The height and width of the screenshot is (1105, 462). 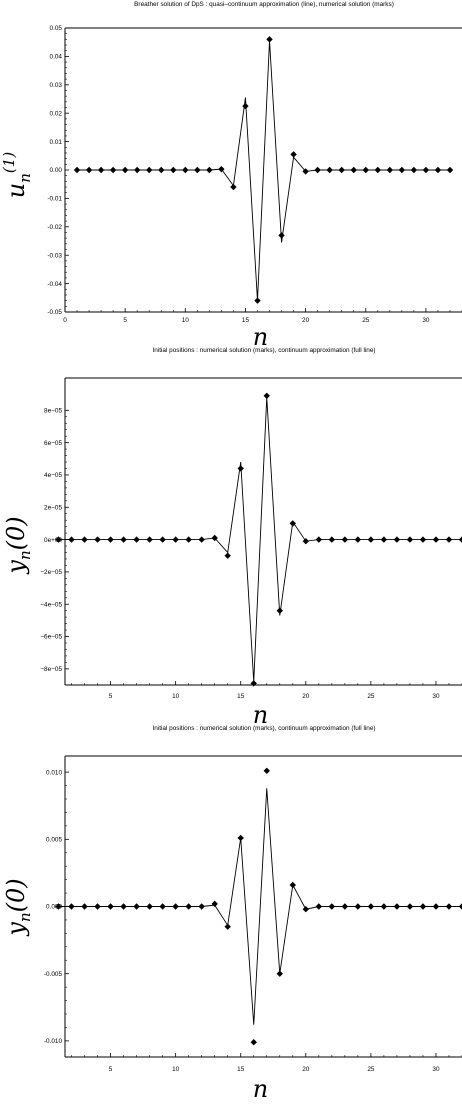 What do you see at coordinates (56, 57) in the screenshot?
I see `y-tick-label: 0.04` at bounding box center [56, 57].